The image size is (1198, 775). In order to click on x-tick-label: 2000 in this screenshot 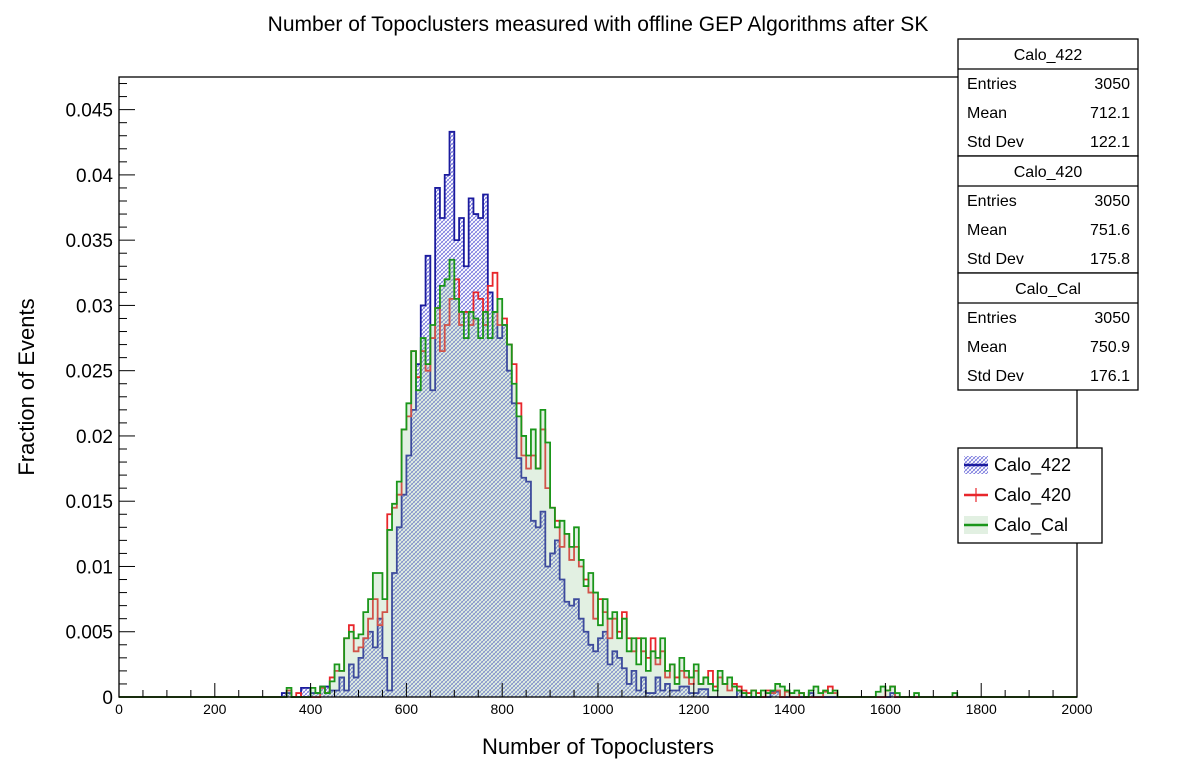, I will do `click(1076, 709)`.